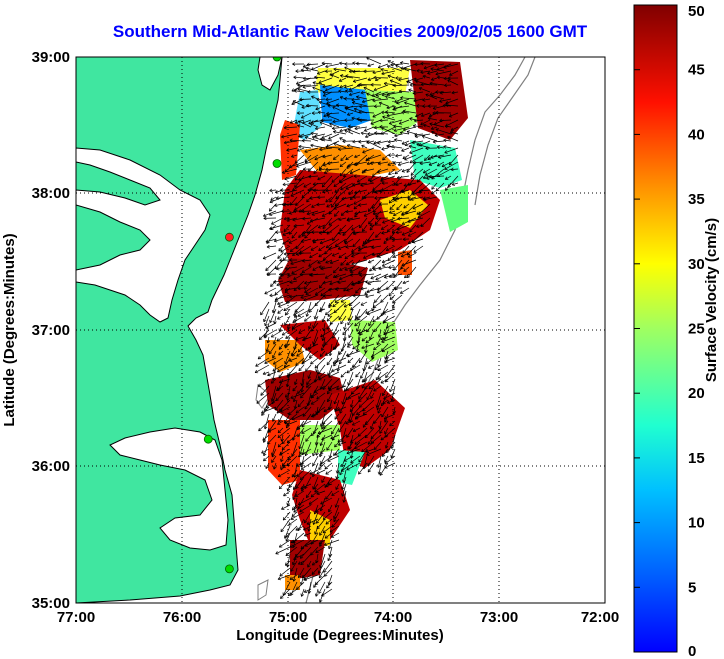 The height and width of the screenshot is (659, 724). Describe the element at coordinates (51, 57) in the screenshot. I see `y-tick-label: 39:00` at that location.